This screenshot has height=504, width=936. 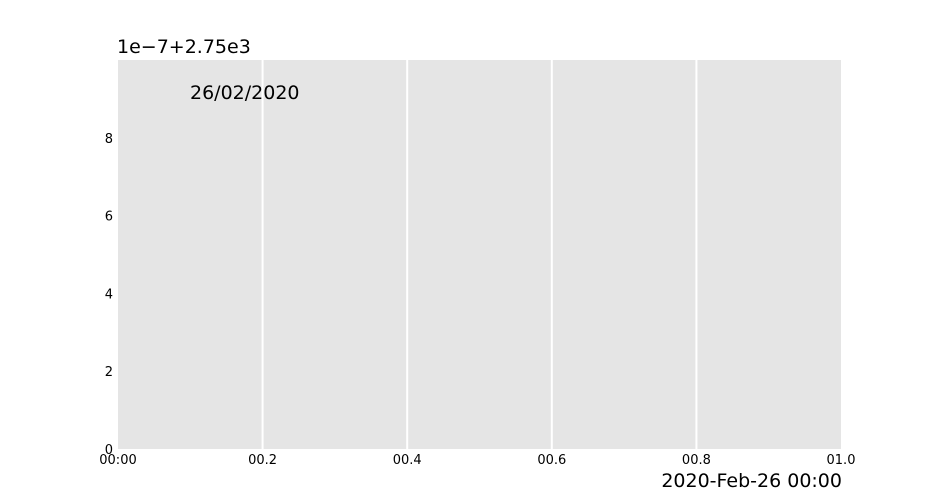 What do you see at coordinates (841, 460) in the screenshot?
I see `x-tick-label: 01.0` at bounding box center [841, 460].